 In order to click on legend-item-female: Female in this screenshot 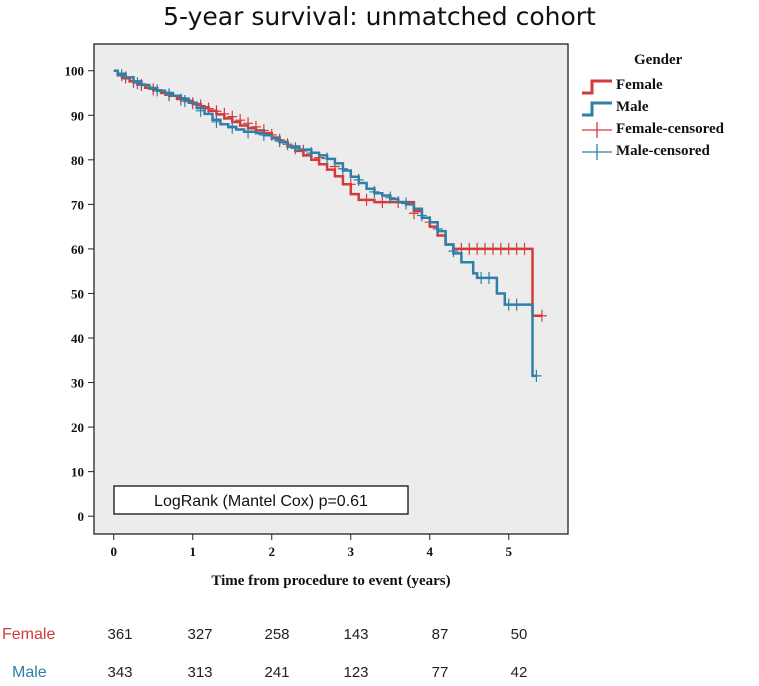, I will do `click(667, 86)`.